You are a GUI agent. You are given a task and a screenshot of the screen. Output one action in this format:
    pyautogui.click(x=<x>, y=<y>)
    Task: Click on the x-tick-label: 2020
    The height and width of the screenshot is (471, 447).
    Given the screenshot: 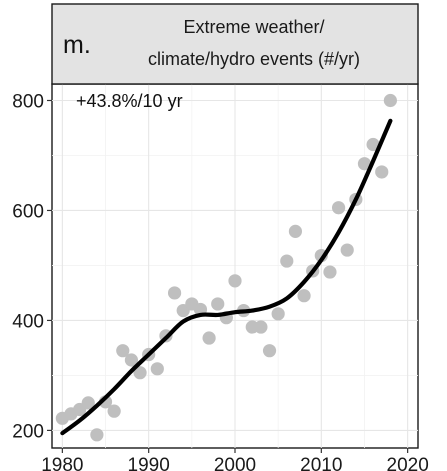 What is the action you would take?
    pyautogui.click(x=408, y=463)
    